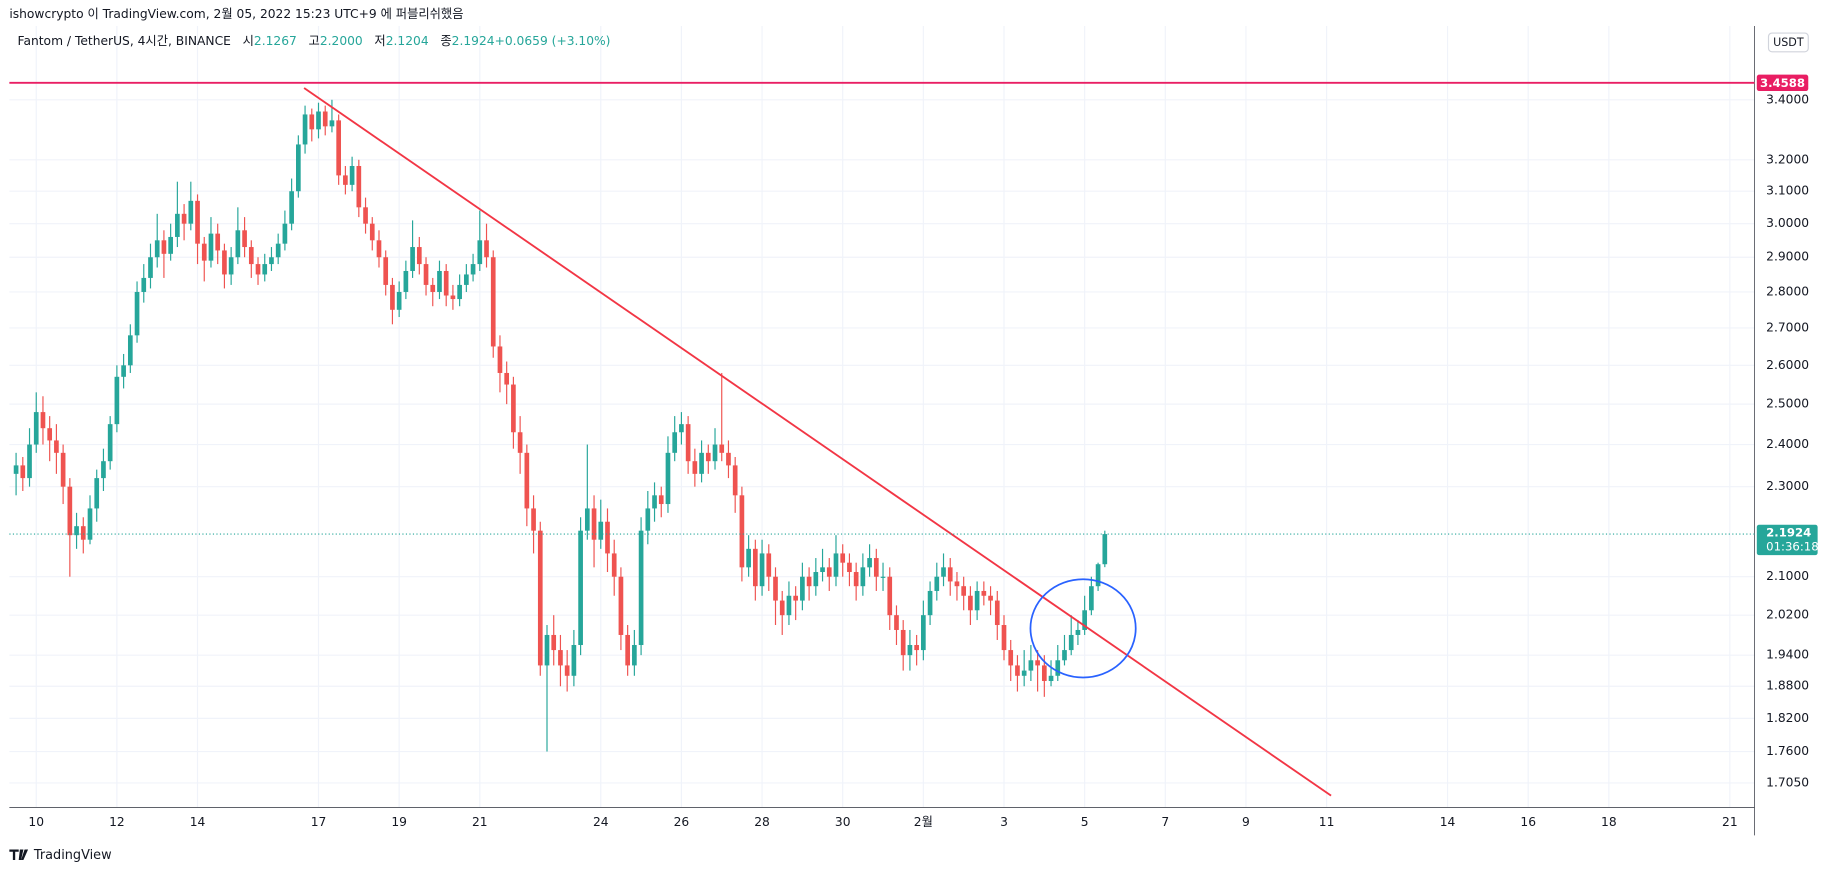 The height and width of the screenshot is (872, 1834). What do you see at coordinates (1787, 576) in the screenshot?
I see `y-tick-label: 2.1000` at bounding box center [1787, 576].